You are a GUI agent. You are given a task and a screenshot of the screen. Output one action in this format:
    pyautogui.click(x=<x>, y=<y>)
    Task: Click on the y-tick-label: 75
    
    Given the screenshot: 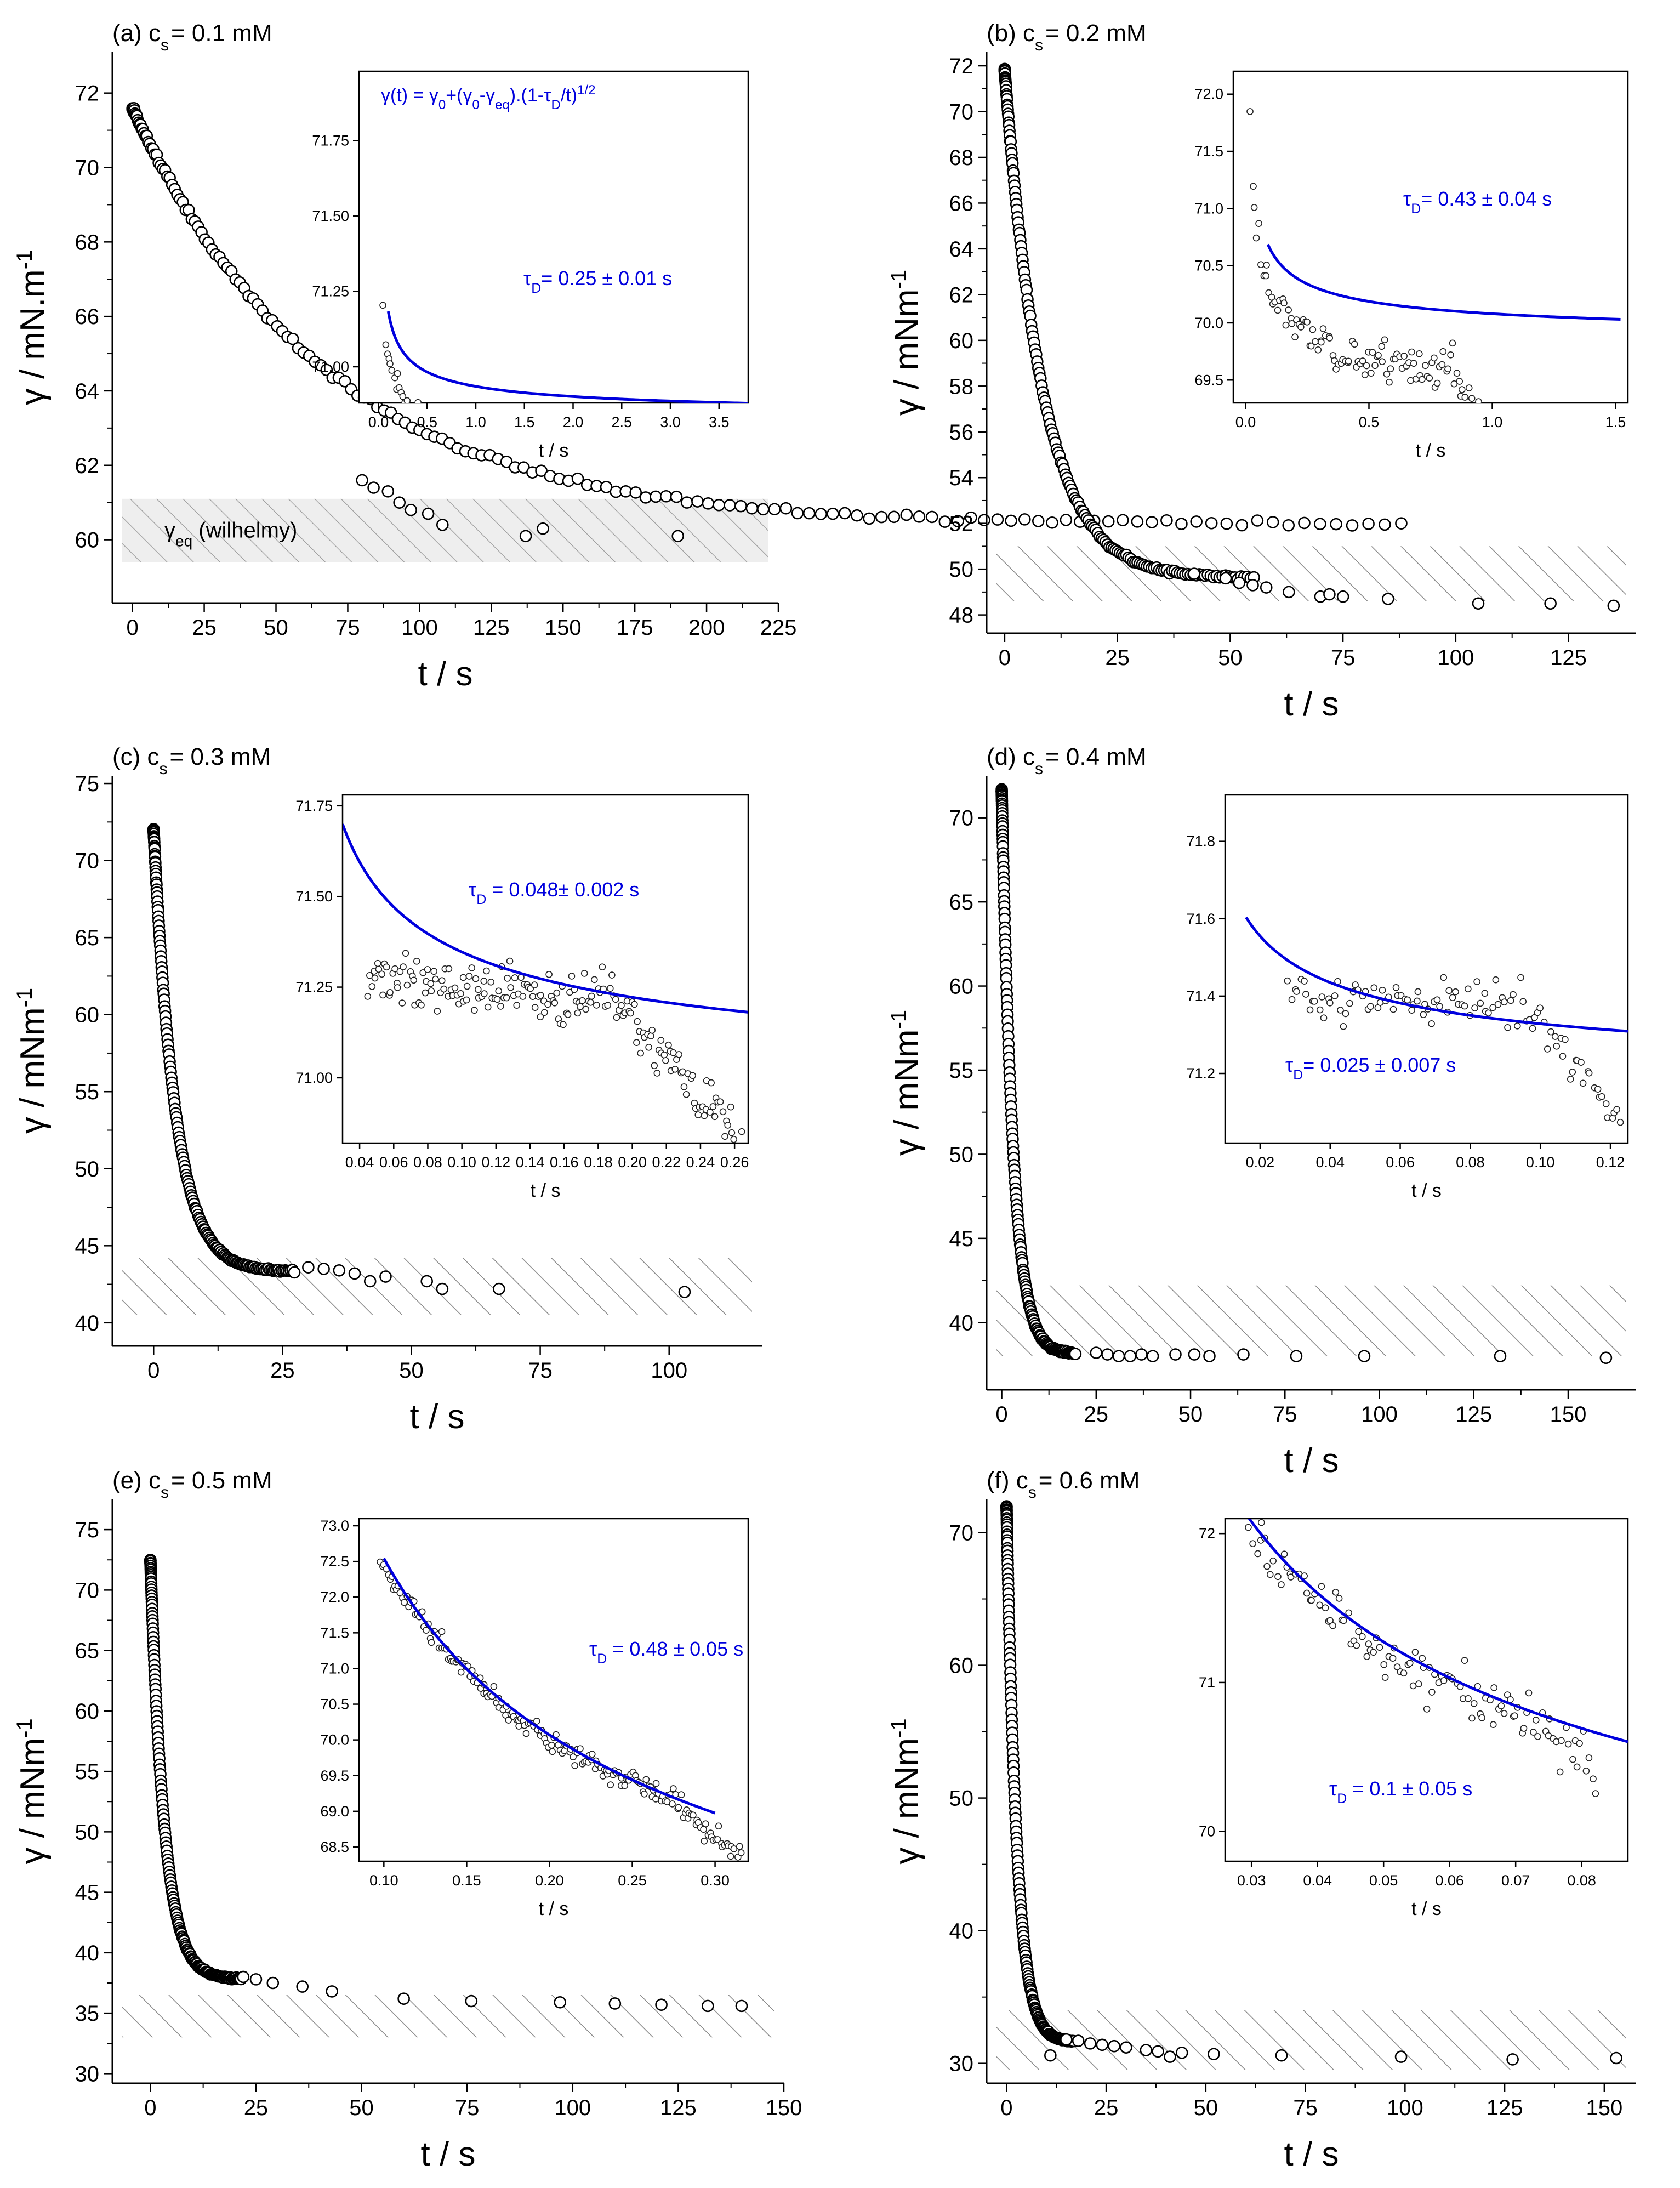 What is the action you would take?
    pyautogui.click(x=87, y=784)
    